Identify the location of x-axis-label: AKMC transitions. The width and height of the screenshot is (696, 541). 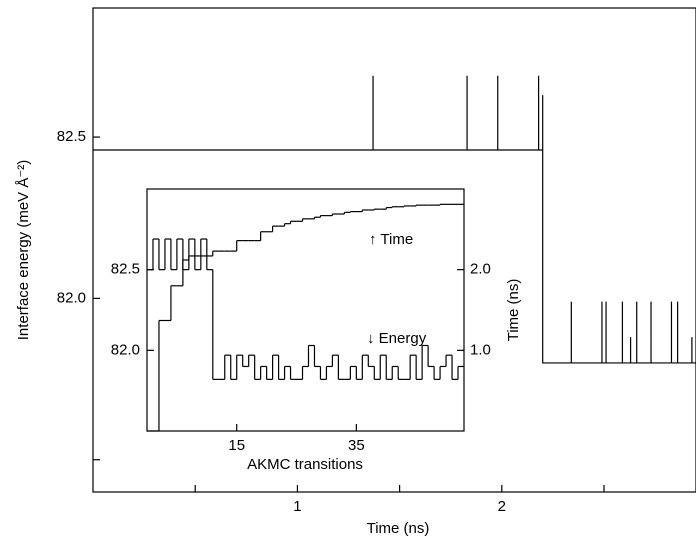
(305, 464).